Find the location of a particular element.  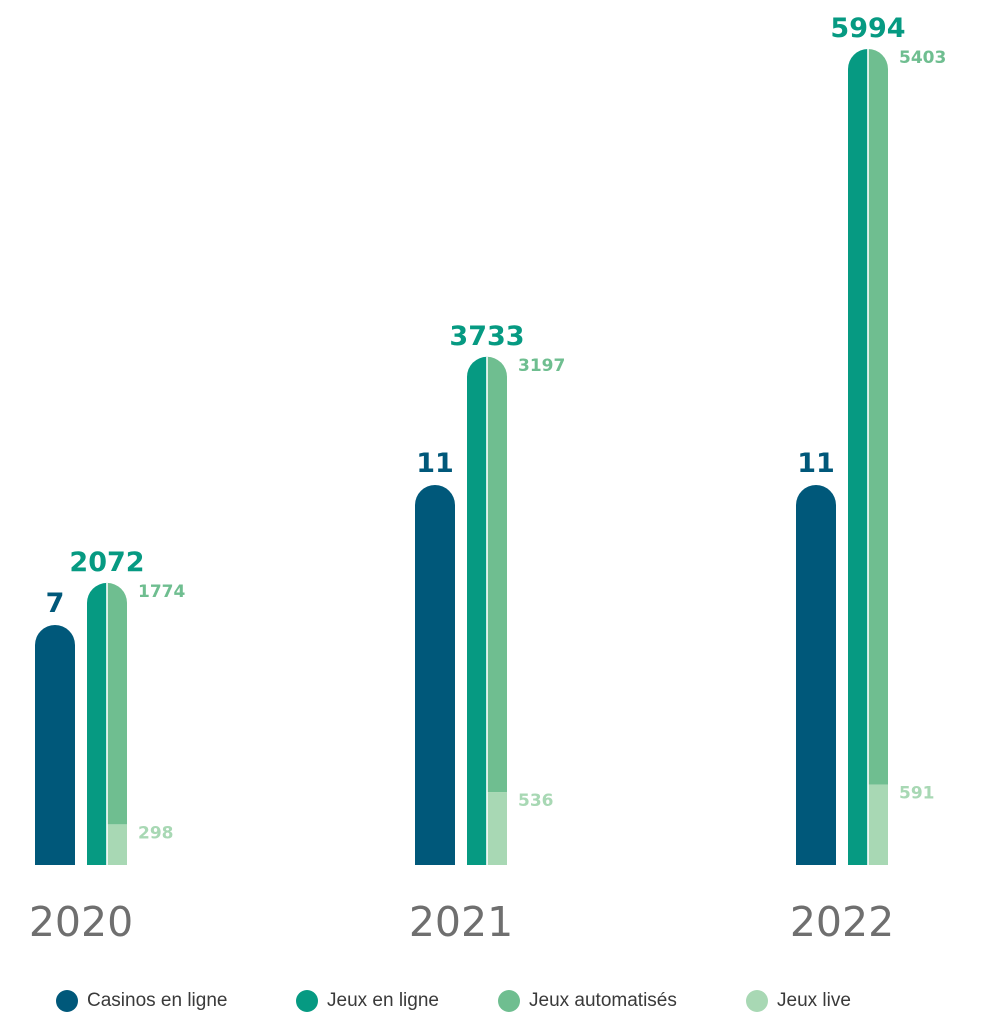

label-jeux-automatises-2022: 5403 is located at coordinates (922, 58).